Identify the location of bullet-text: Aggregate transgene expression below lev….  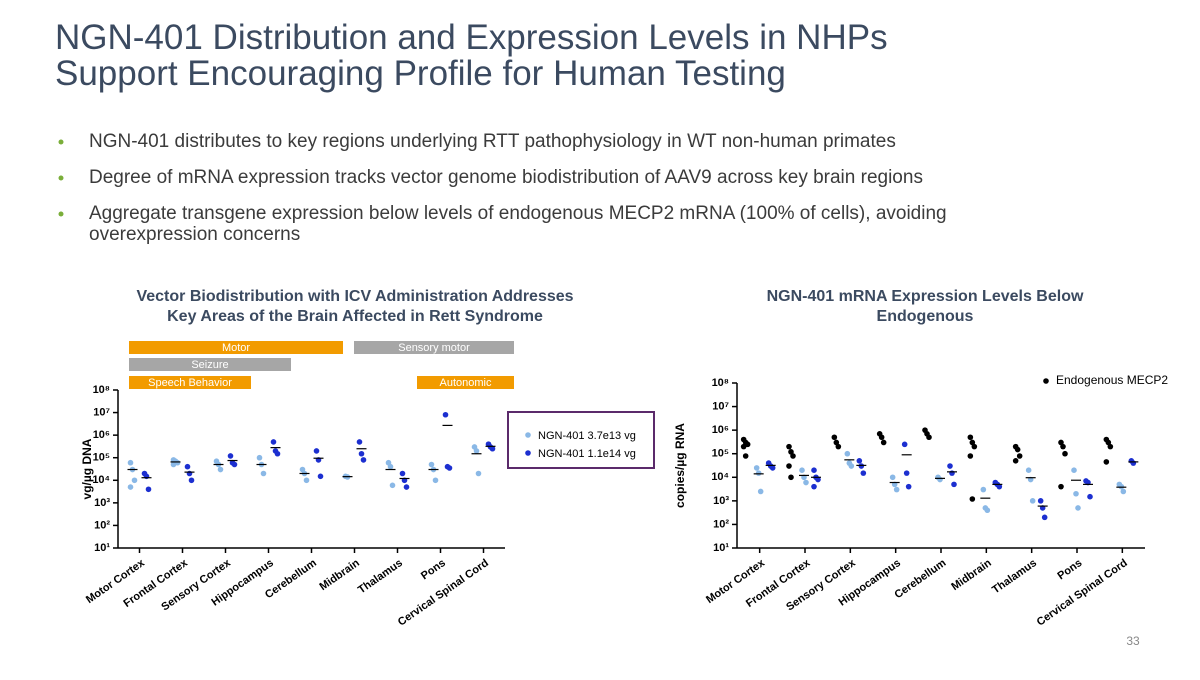
(518, 224).